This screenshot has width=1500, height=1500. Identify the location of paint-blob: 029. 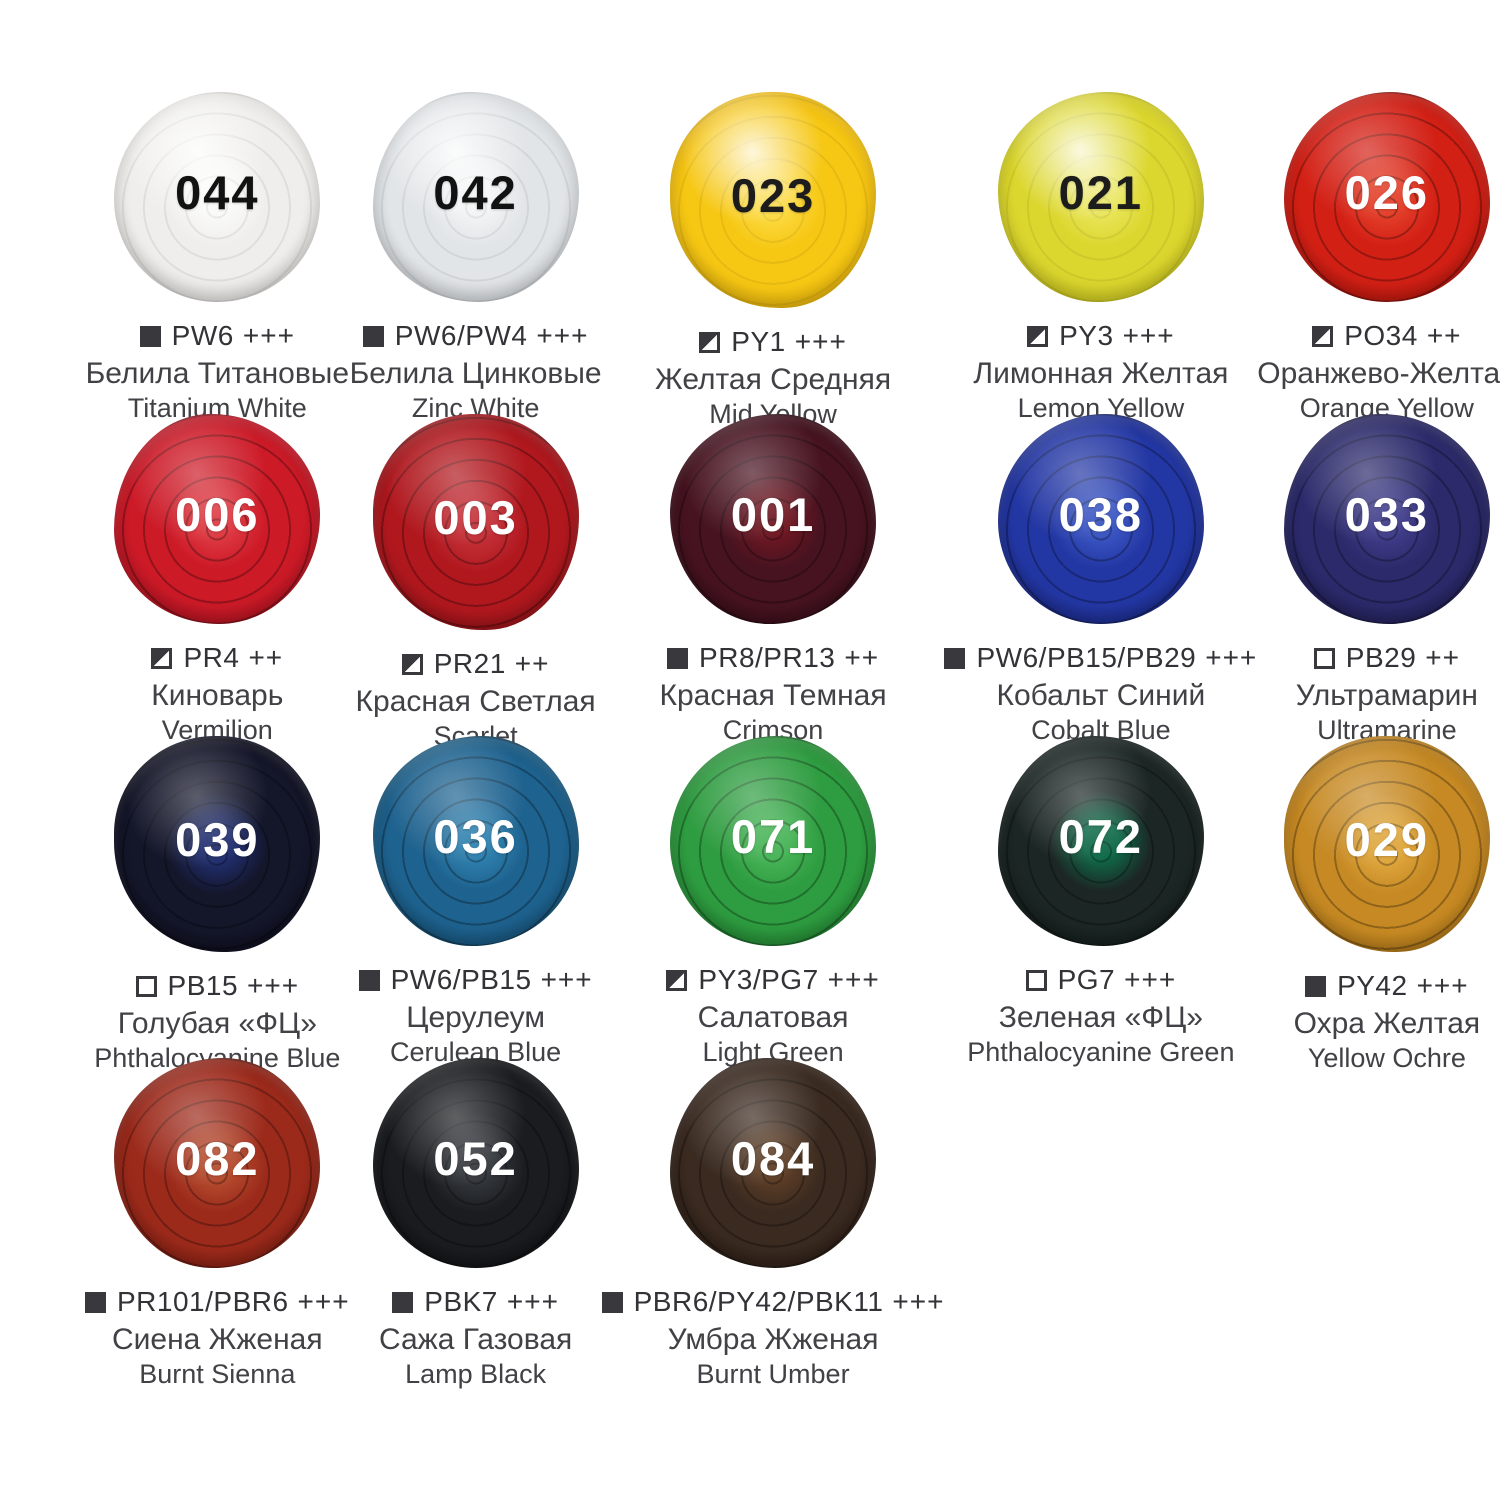
(1386, 844).